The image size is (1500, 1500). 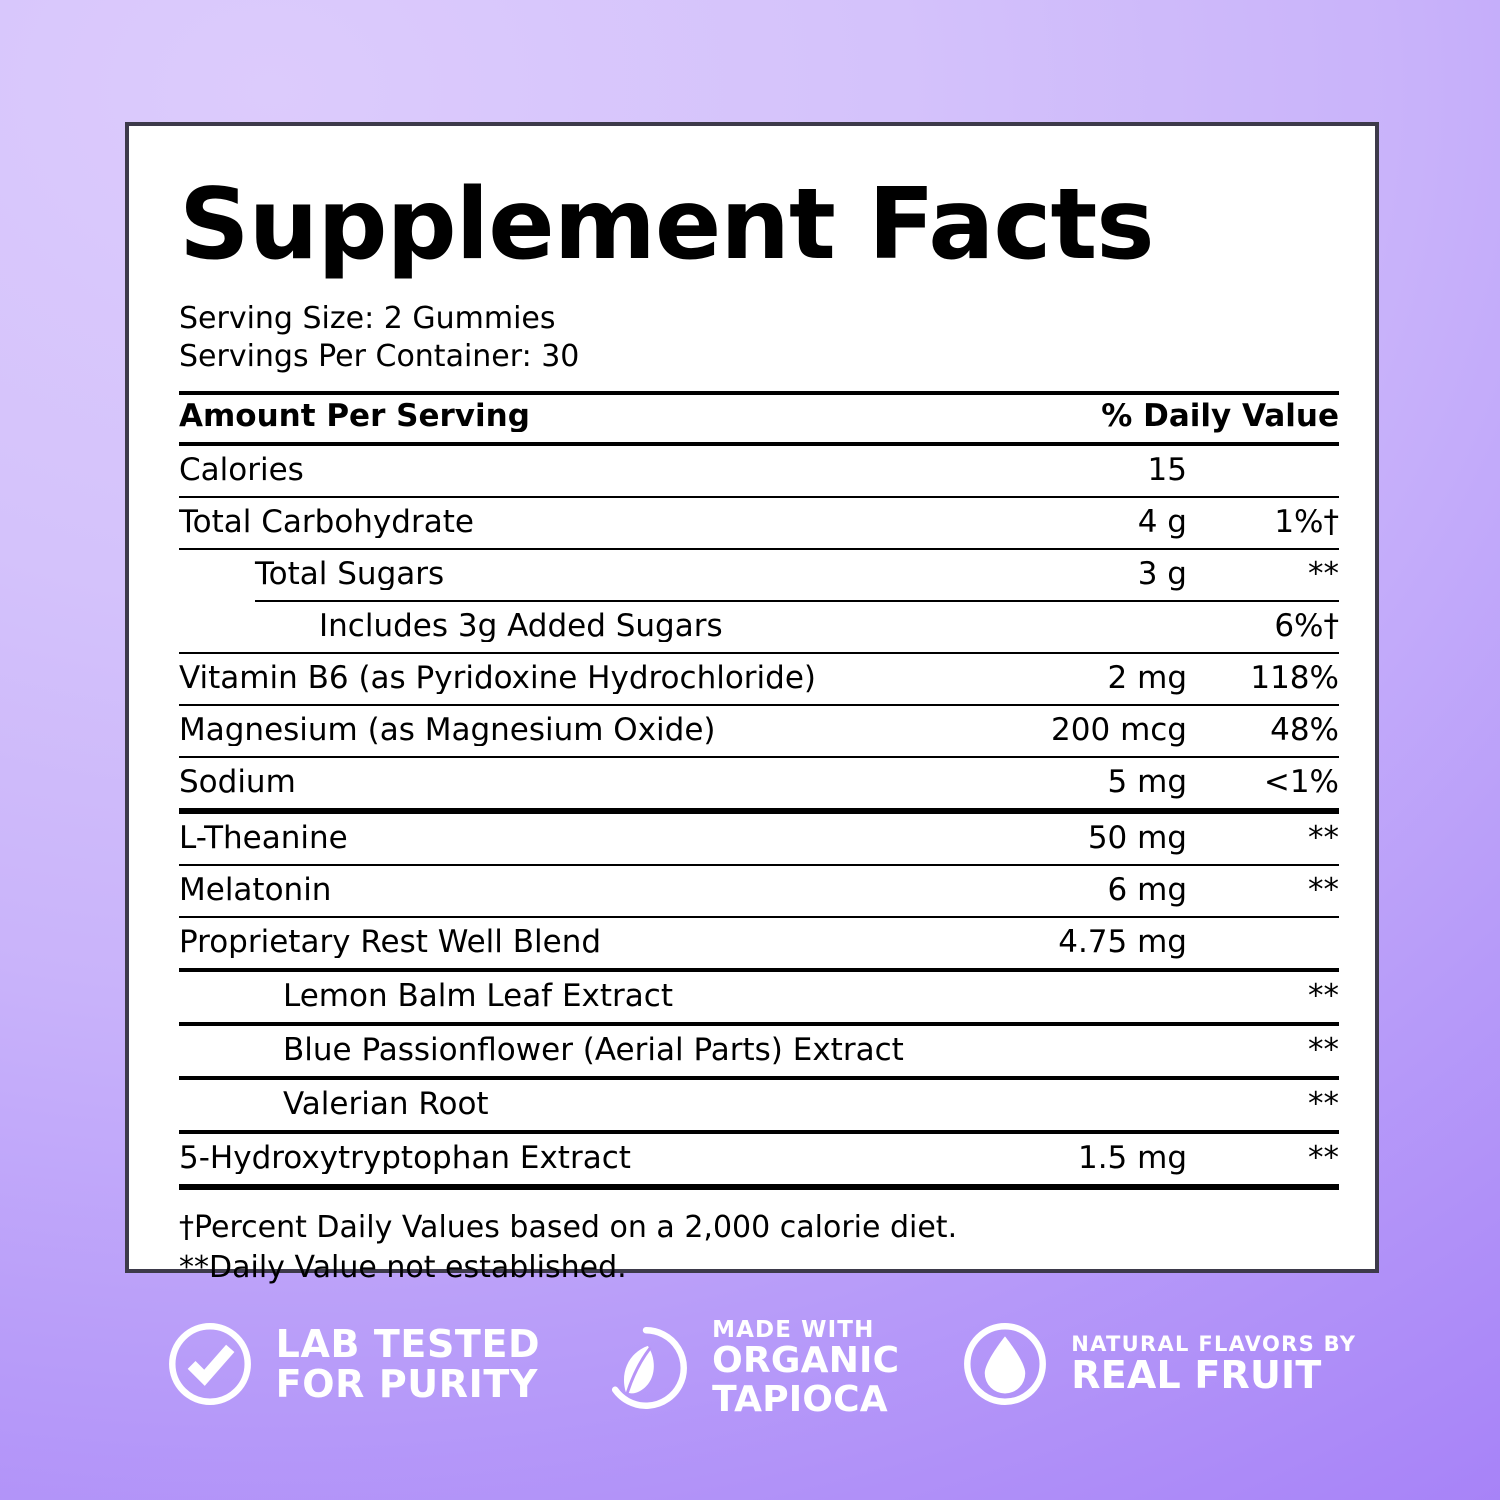 I want to click on row-name: Vitamin B6 (as Pyridoxine Hydrochloride), so click(x=497, y=678).